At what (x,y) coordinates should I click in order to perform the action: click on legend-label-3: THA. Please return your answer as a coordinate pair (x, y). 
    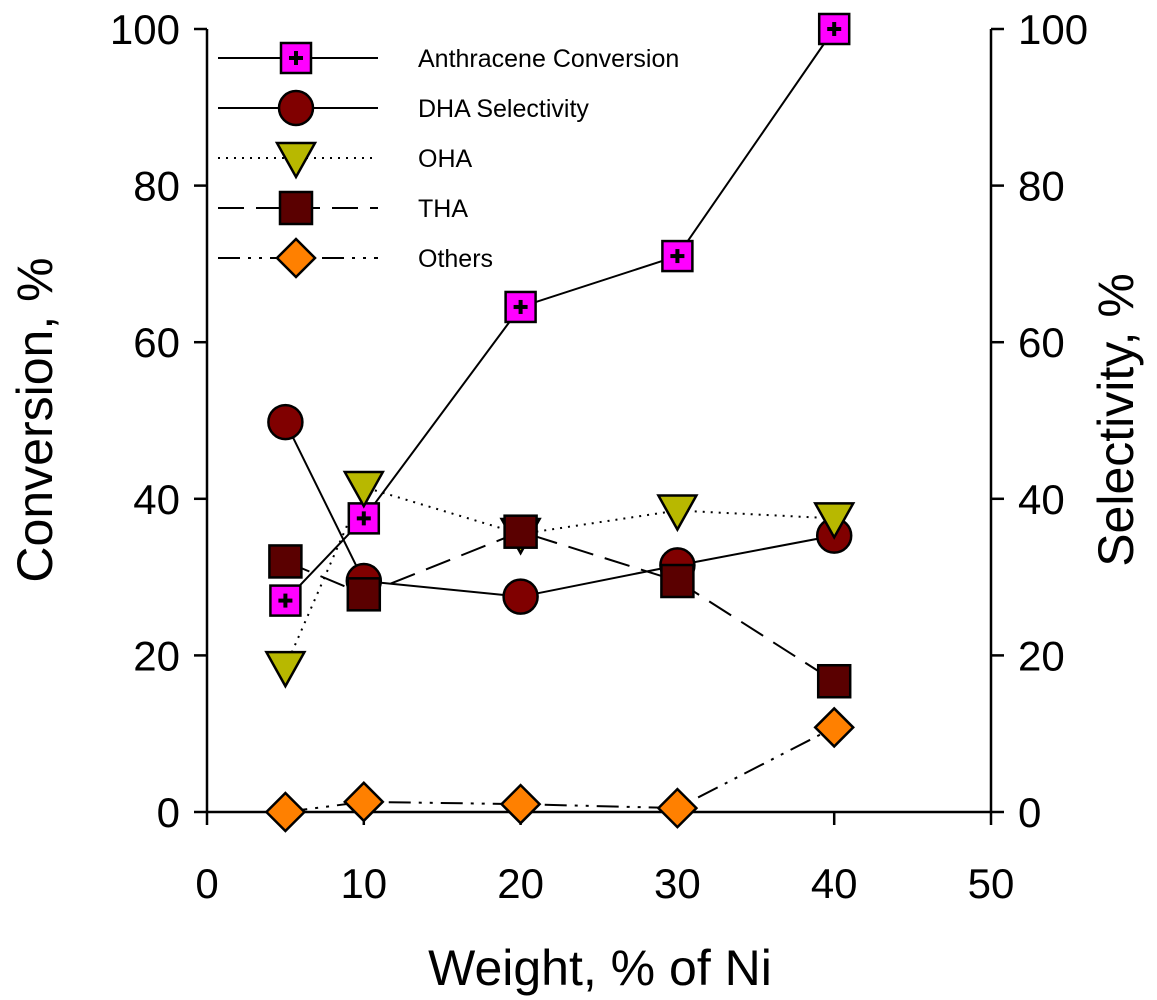
    Looking at the image, I should click on (443, 209).